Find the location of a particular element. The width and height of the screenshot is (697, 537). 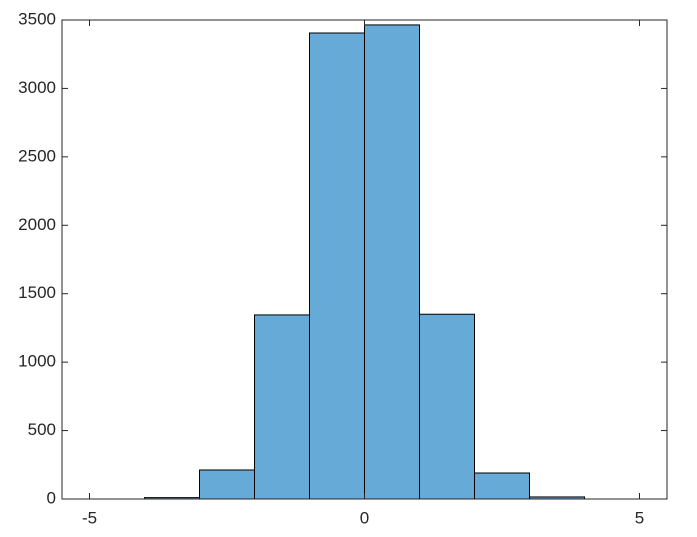

x-tick-label: 0 is located at coordinates (364, 517).